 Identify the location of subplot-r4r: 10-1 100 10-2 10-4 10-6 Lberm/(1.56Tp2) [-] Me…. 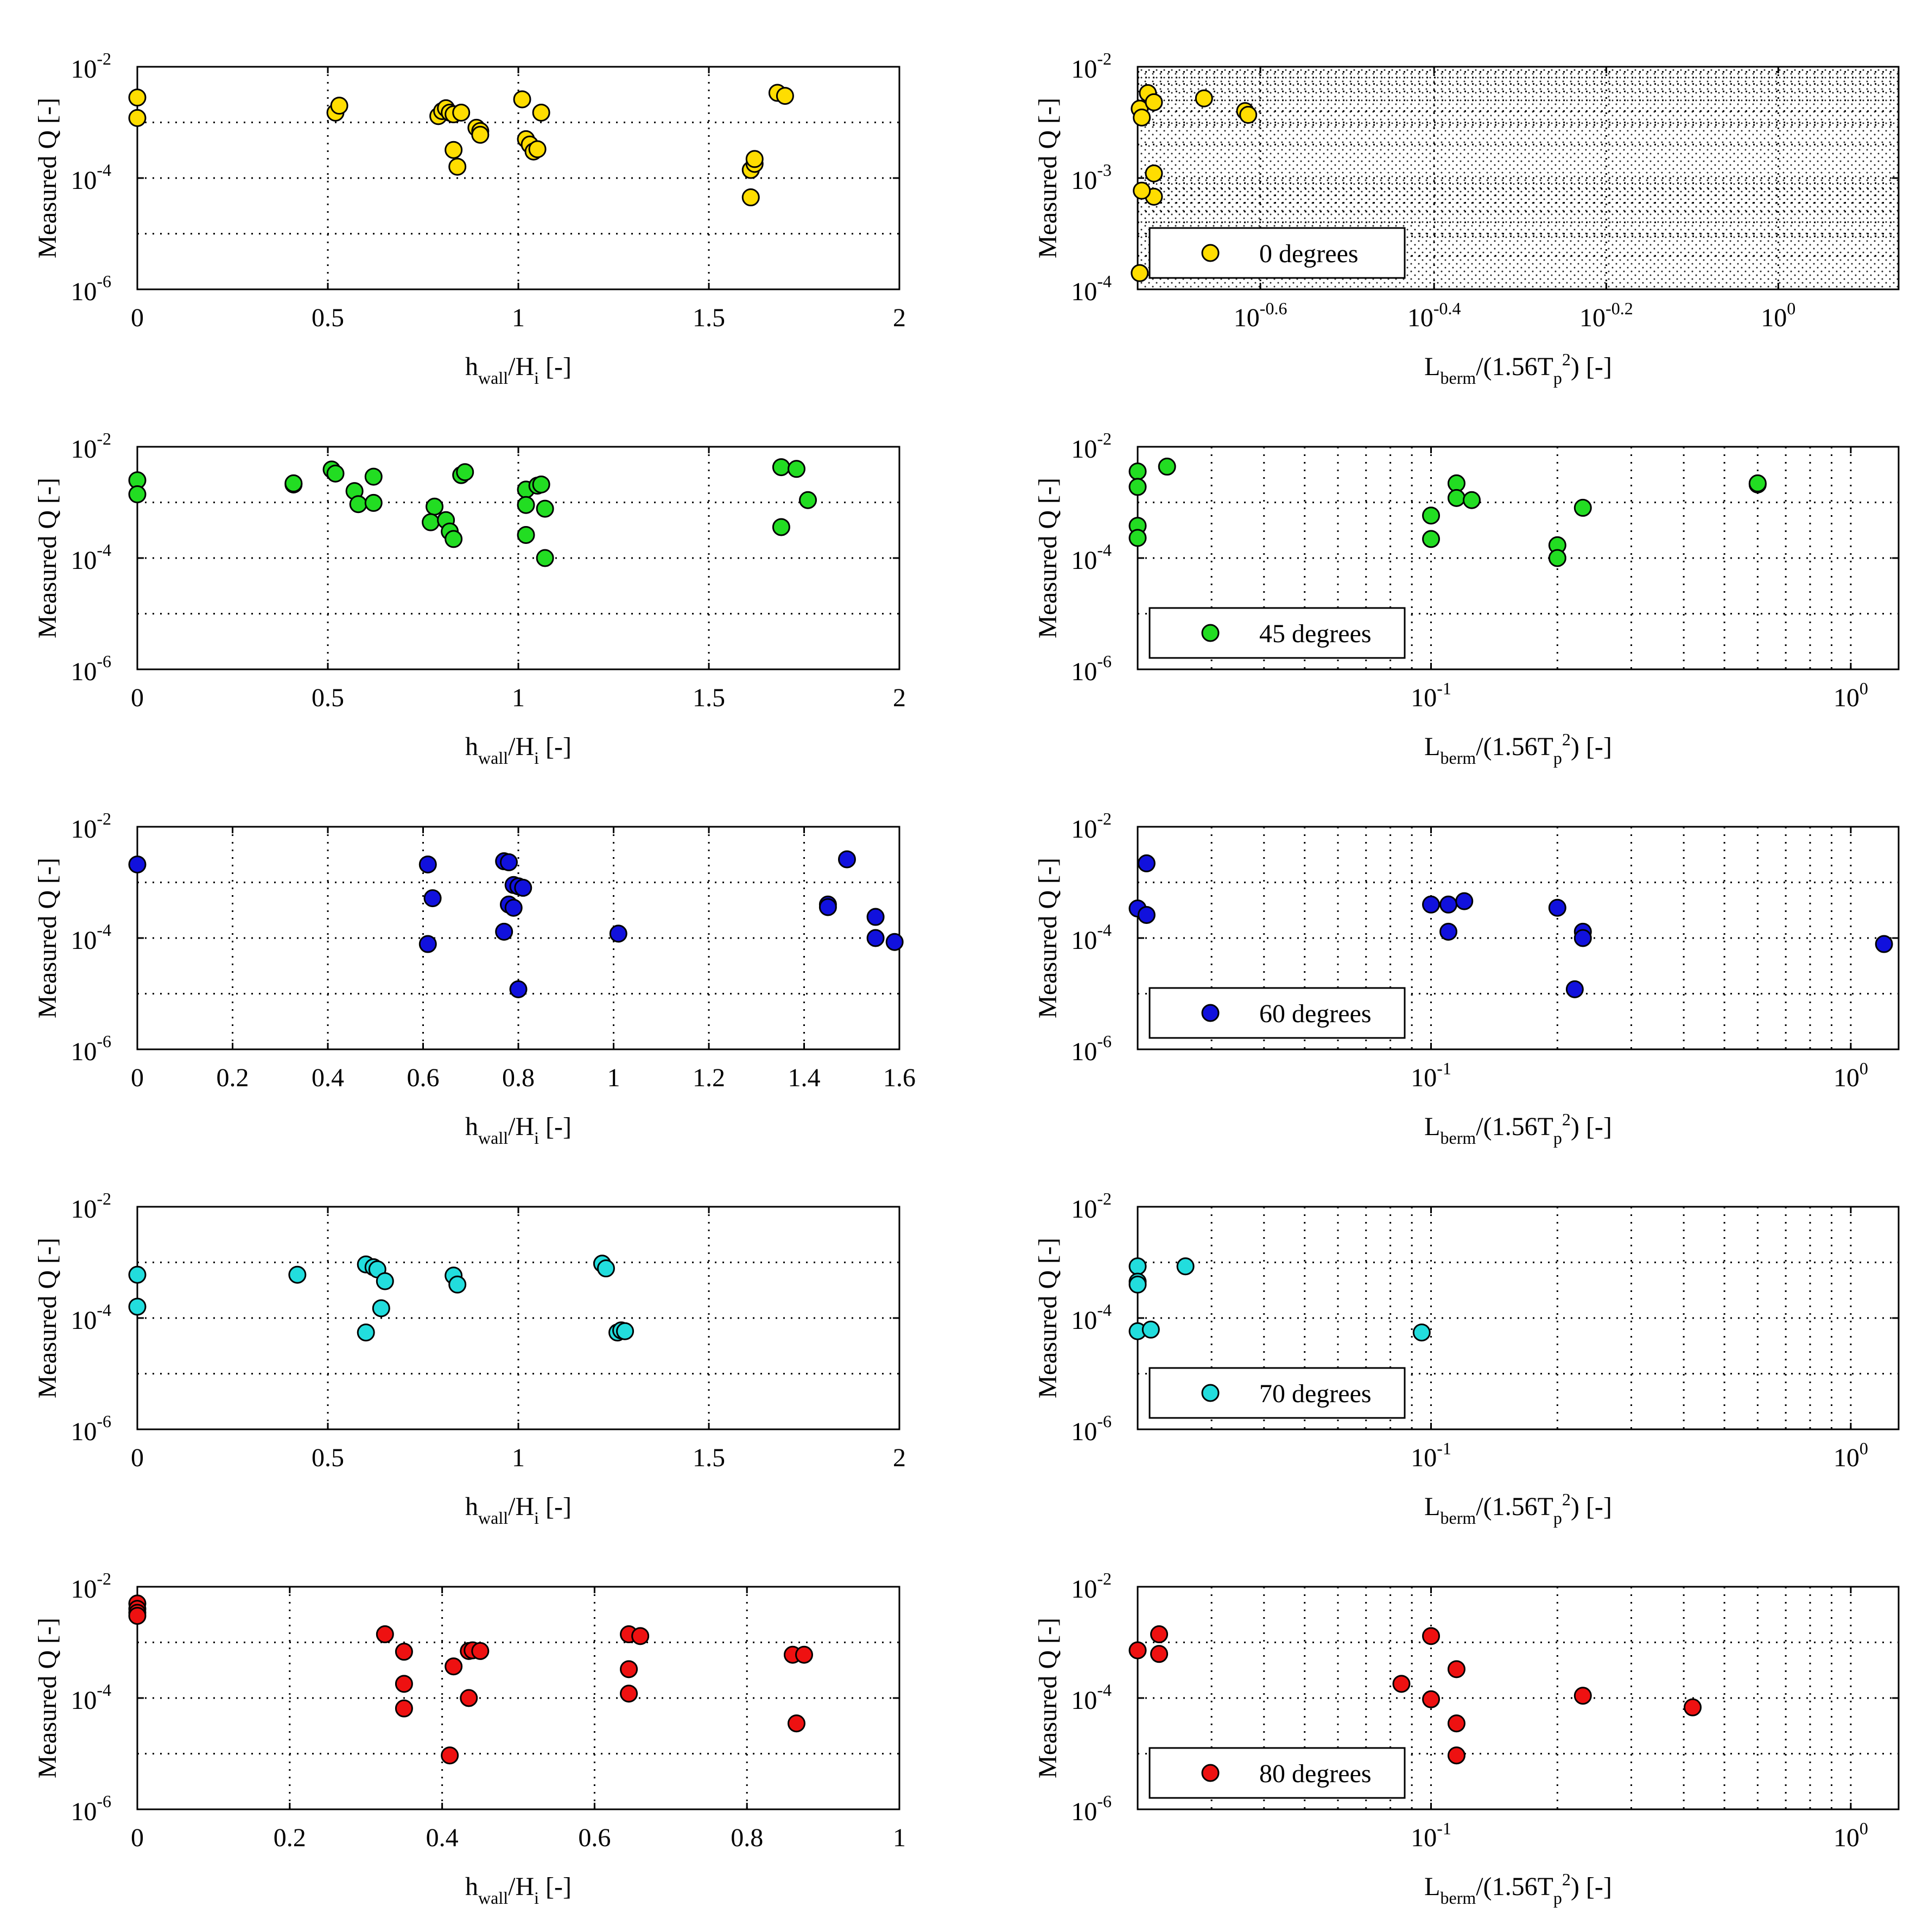
(1466, 1358).